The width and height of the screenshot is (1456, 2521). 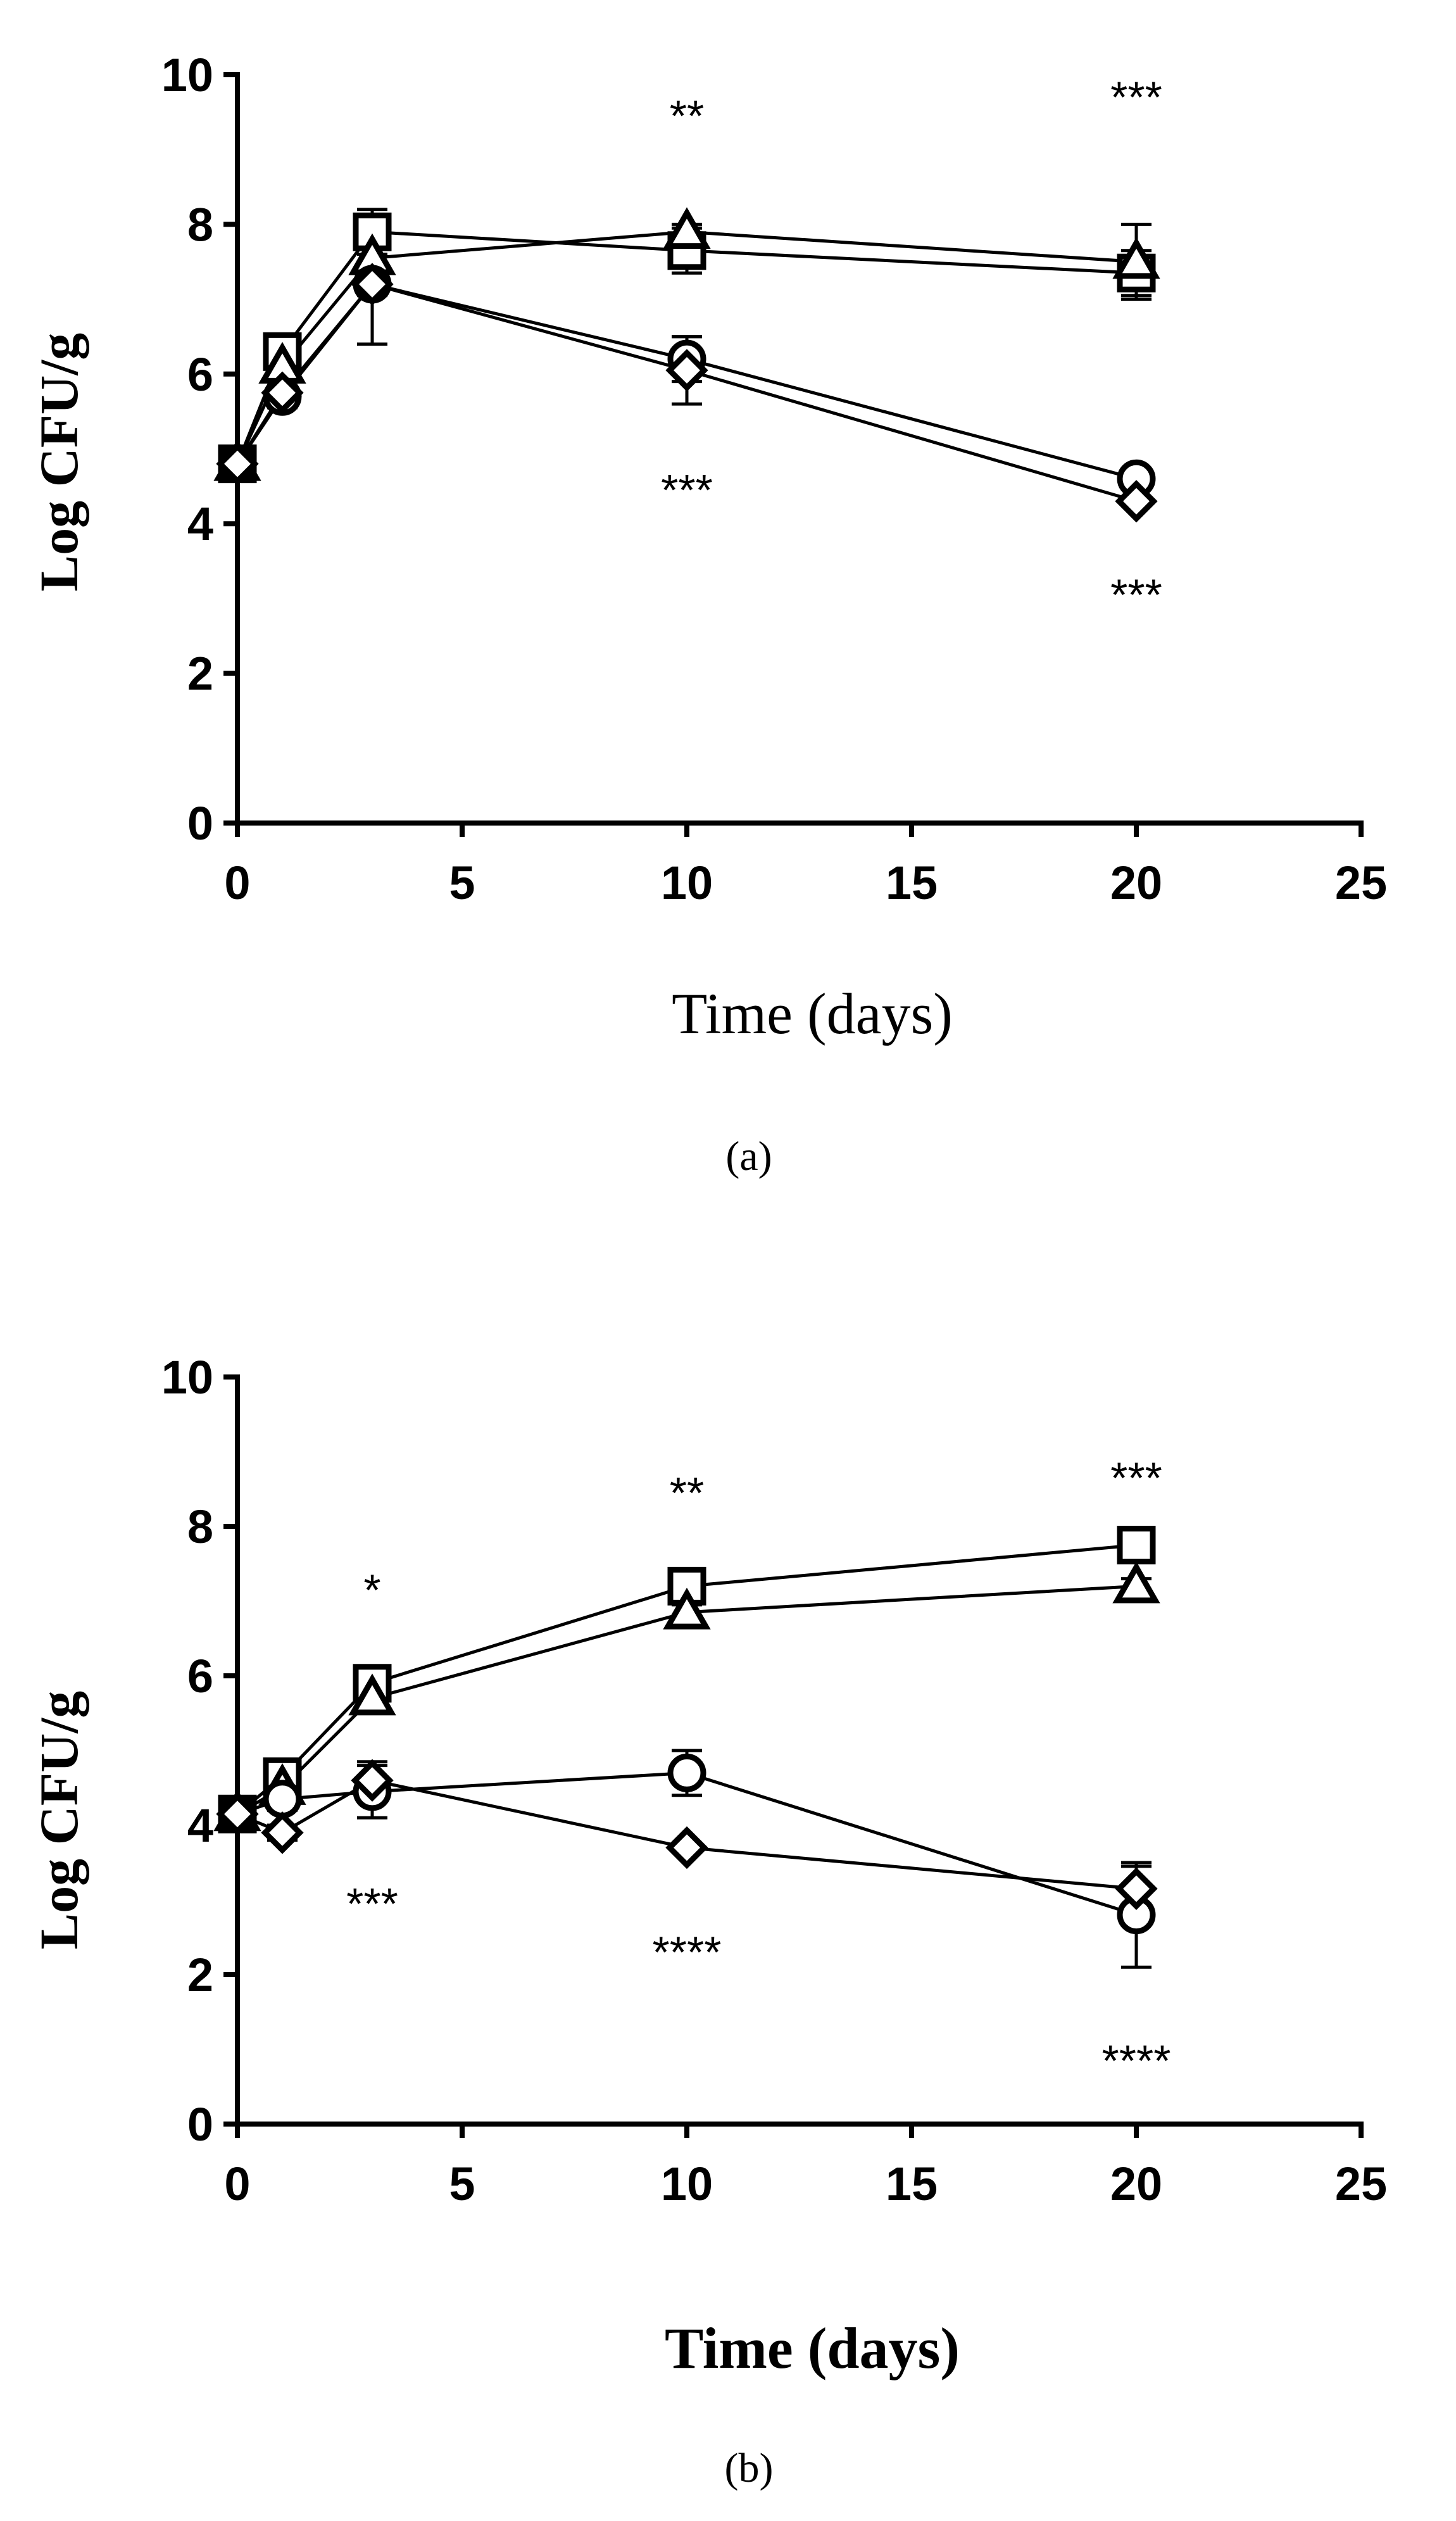 I want to click on x-tick-label-b: 10, so click(x=687, y=2184).